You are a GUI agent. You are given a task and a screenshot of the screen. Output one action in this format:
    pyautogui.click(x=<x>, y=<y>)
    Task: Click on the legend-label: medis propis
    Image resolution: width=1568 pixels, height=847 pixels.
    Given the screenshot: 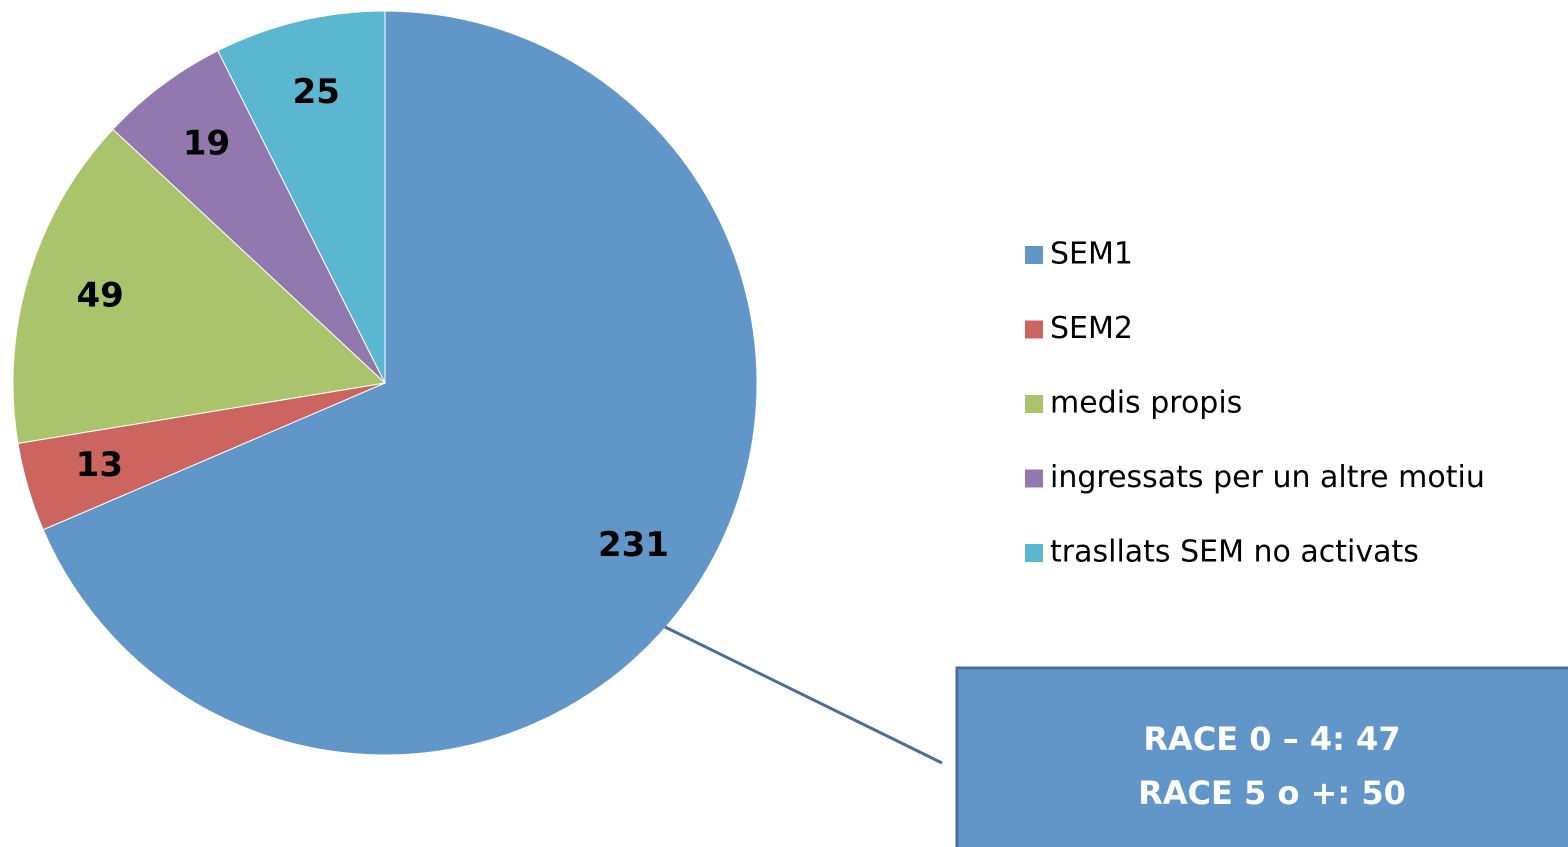 What is the action you would take?
    pyautogui.click(x=1146, y=403)
    